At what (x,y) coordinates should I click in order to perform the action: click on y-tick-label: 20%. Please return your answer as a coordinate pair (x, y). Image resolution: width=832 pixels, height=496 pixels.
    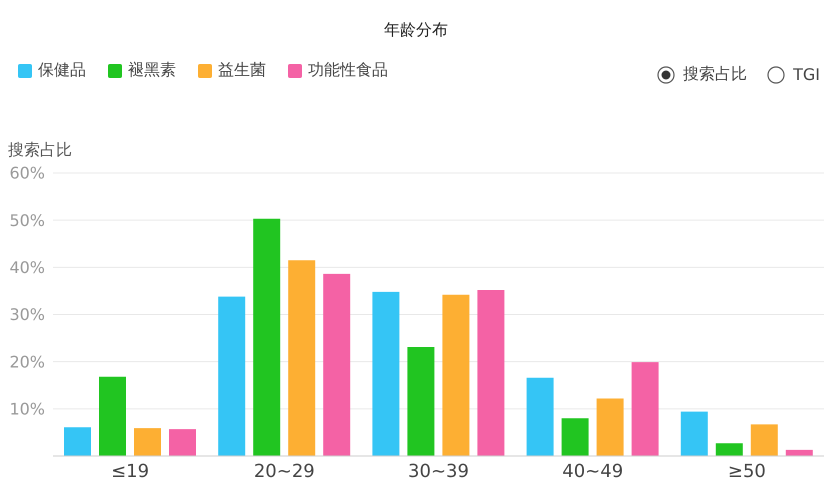
    Looking at the image, I should click on (27, 362).